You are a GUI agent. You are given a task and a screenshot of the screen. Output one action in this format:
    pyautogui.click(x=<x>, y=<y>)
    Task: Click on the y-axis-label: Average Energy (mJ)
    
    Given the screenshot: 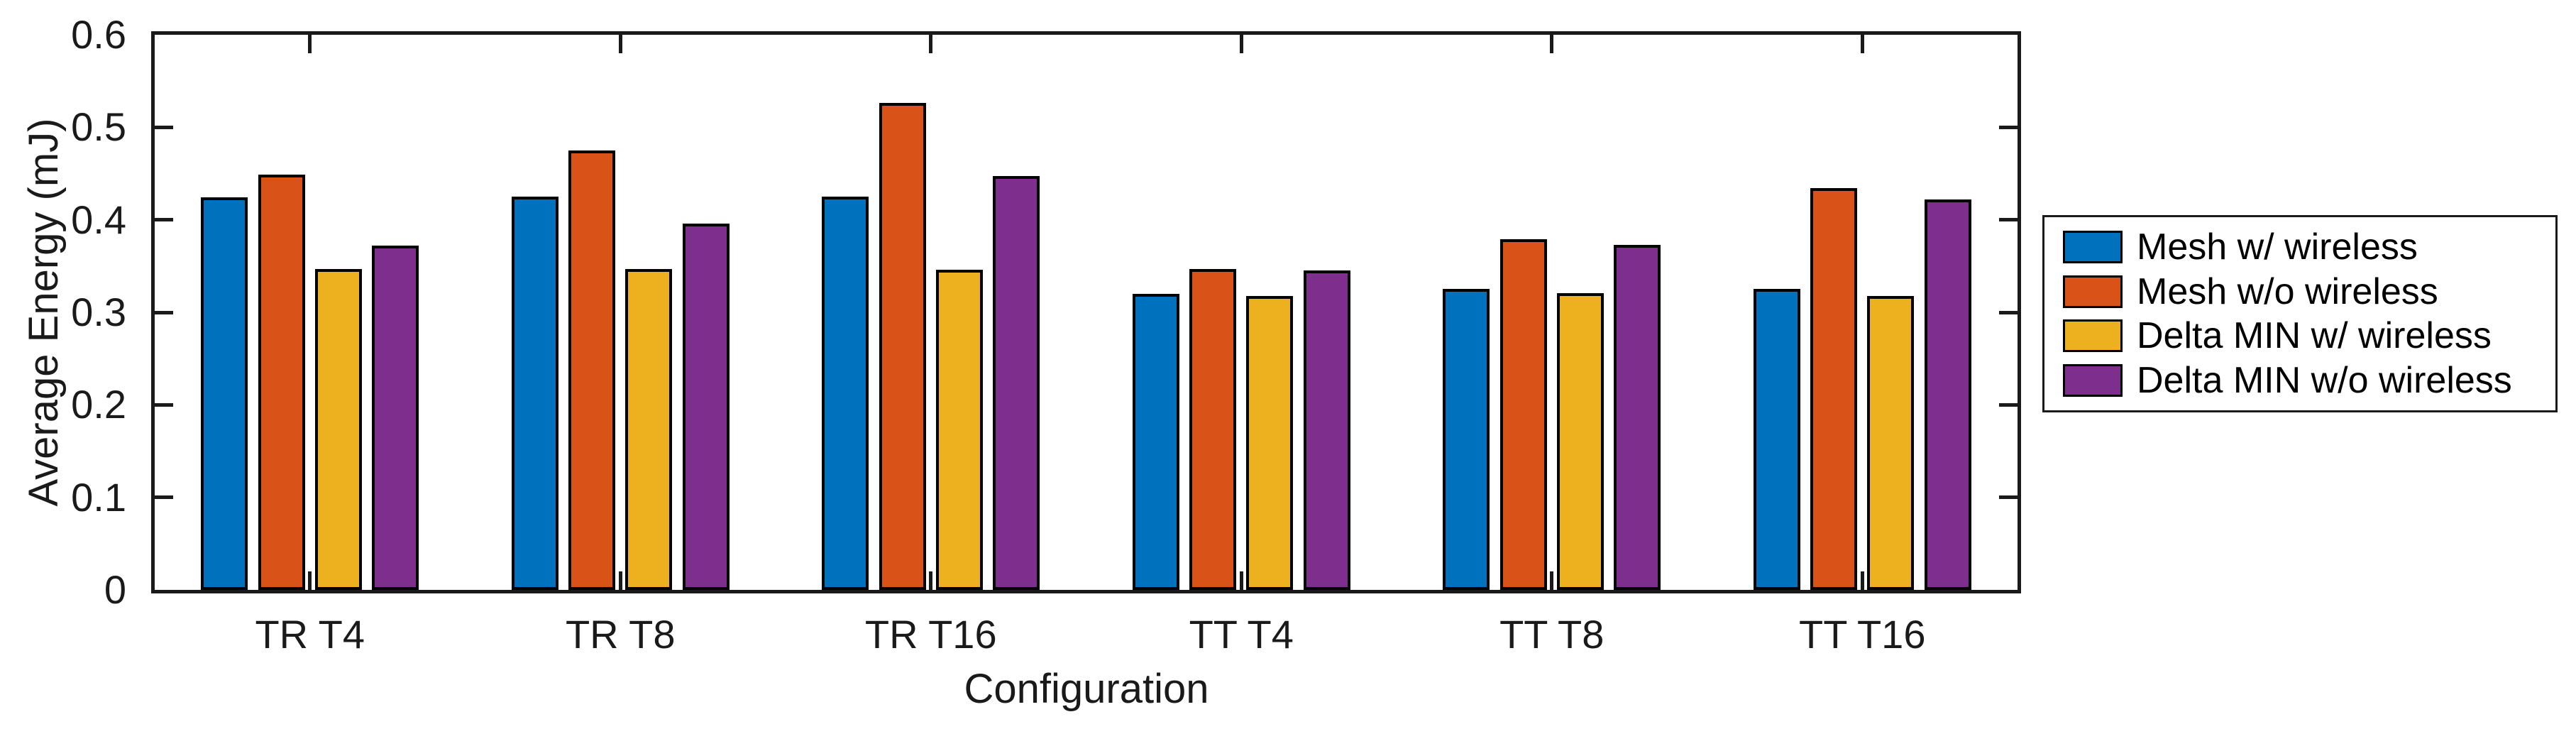 What is the action you would take?
    pyautogui.click(x=44, y=312)
    